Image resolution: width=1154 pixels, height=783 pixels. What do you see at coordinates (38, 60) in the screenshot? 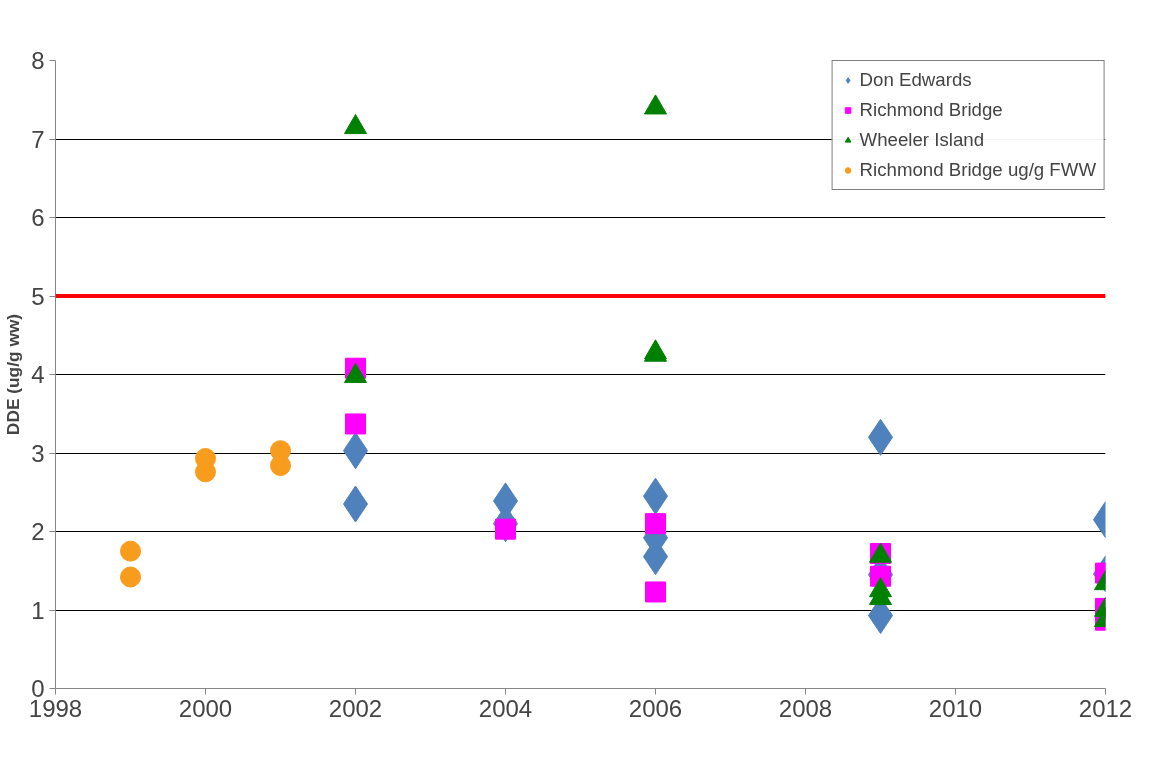
I see `y-tick-label: 8` at bounding box center [38, 60].